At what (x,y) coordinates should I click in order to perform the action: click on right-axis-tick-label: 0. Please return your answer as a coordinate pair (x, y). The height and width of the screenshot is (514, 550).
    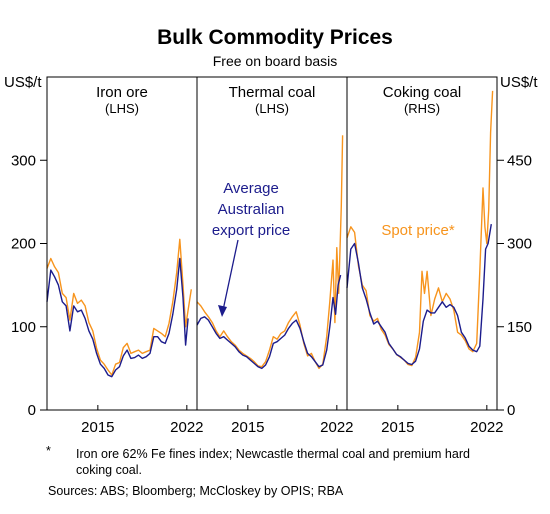
    Looking at the image, I should click on (511, 410).